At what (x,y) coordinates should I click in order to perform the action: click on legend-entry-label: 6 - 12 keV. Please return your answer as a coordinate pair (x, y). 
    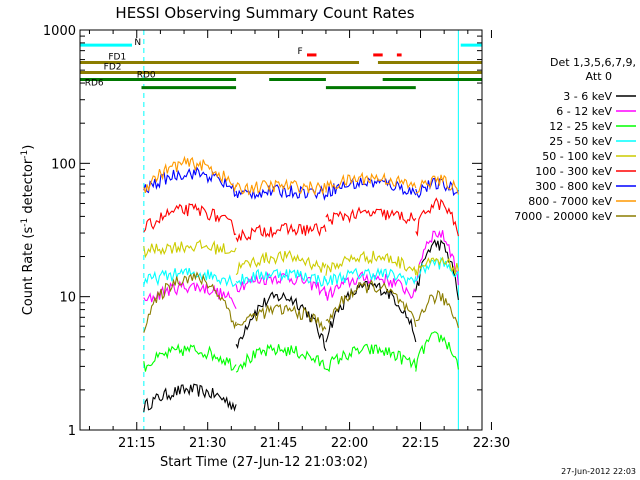
    Looking at the image, I should click on (584, 111).